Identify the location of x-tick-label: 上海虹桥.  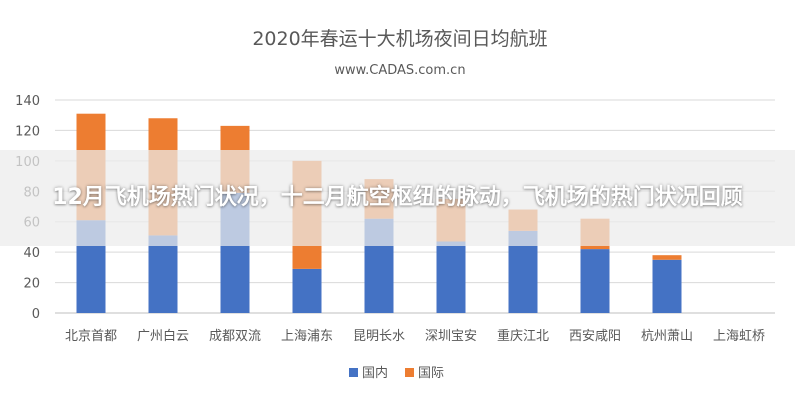
(739, 336).